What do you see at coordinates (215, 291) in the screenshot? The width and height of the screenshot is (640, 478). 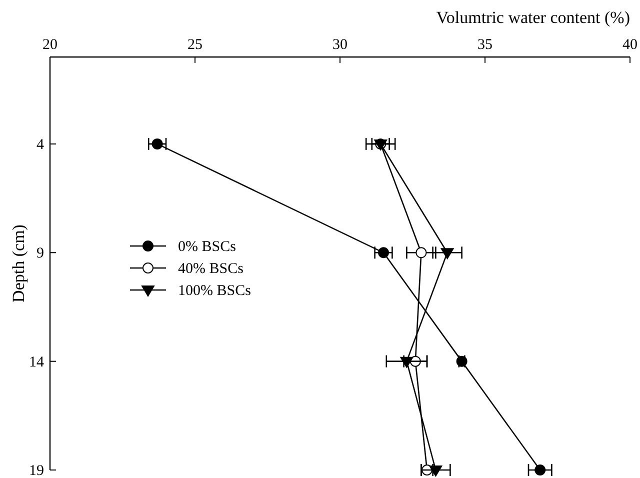 I see `legend-label: 100% BSCs` at bounding box center [215, 291].